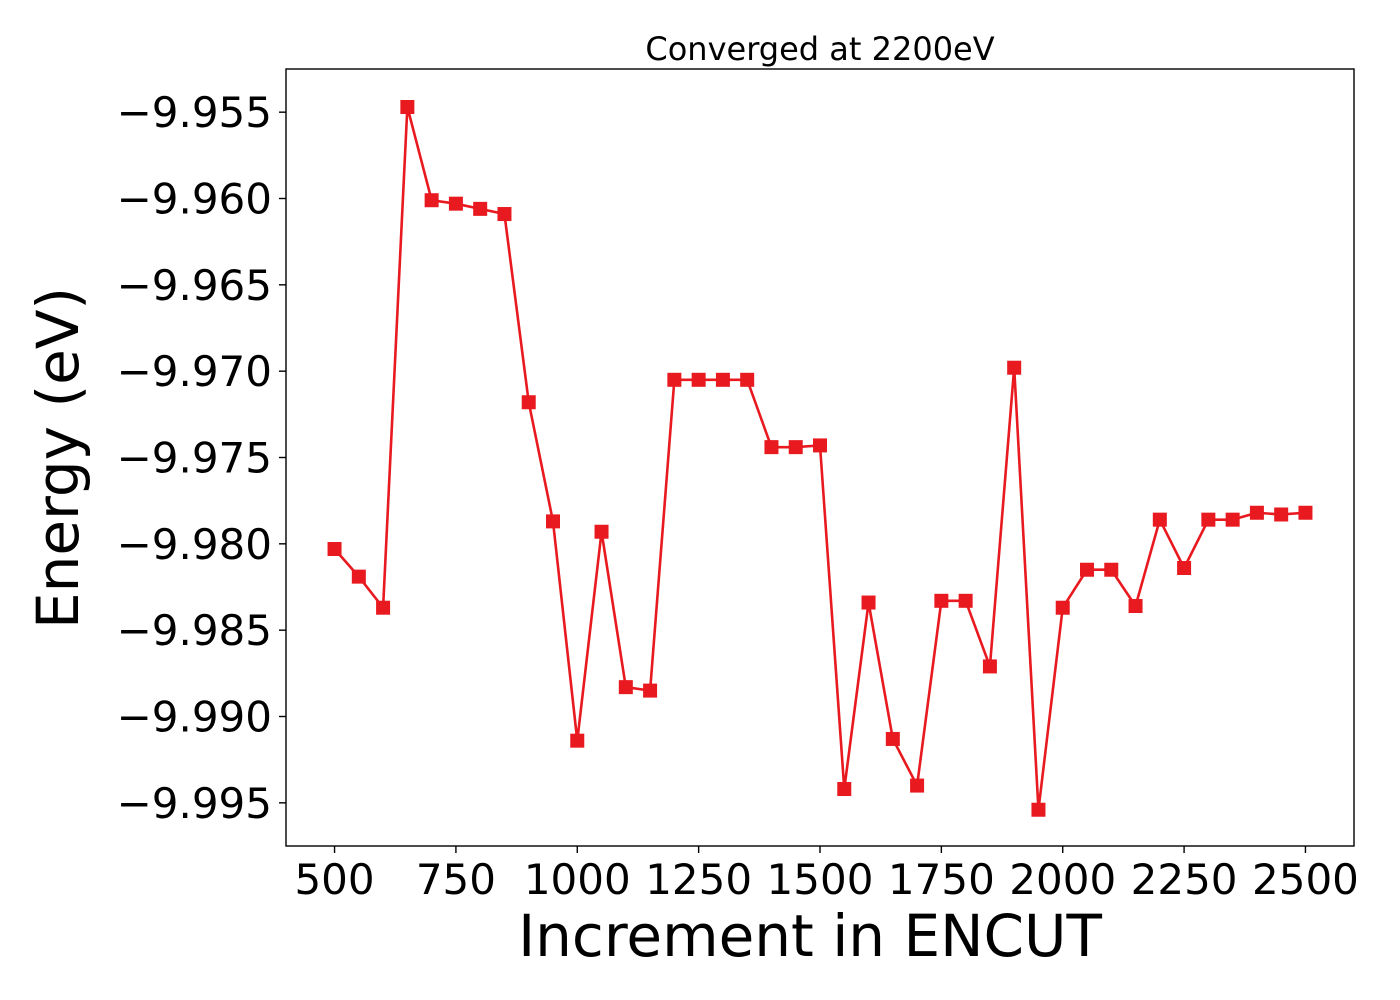  Describe the element at coordinates (1305, 879) in the screenshot. I see `x-tick-label: 2500` at that location.